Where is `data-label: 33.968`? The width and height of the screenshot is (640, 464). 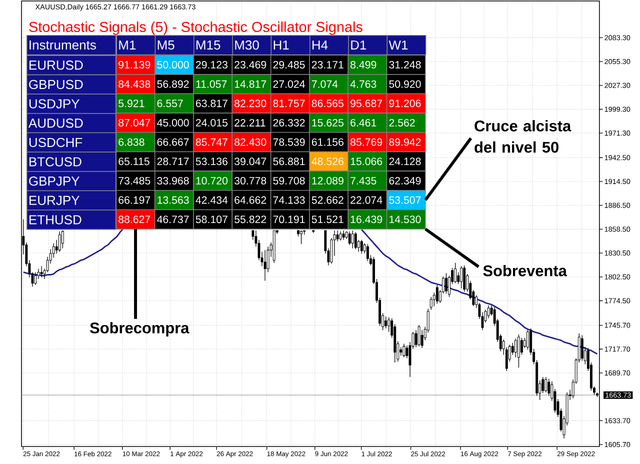 data-label: 33.968 is located at coordinates (173, 181).